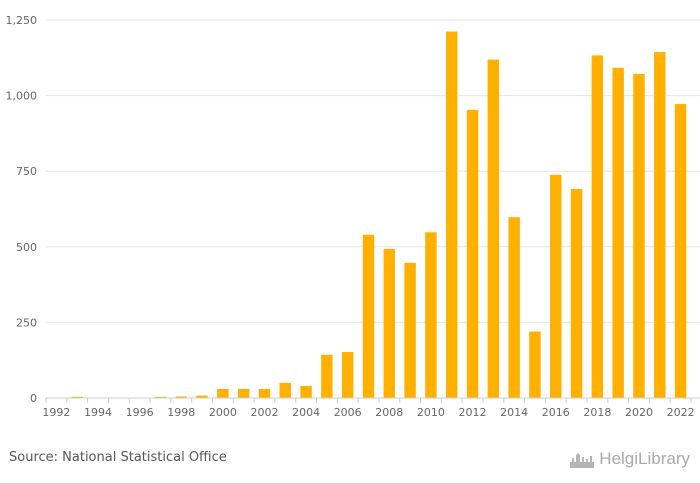 Image resolution: width=700 pixels, height=483 pixels. I want to click on bar-2022, so click(680, 251).